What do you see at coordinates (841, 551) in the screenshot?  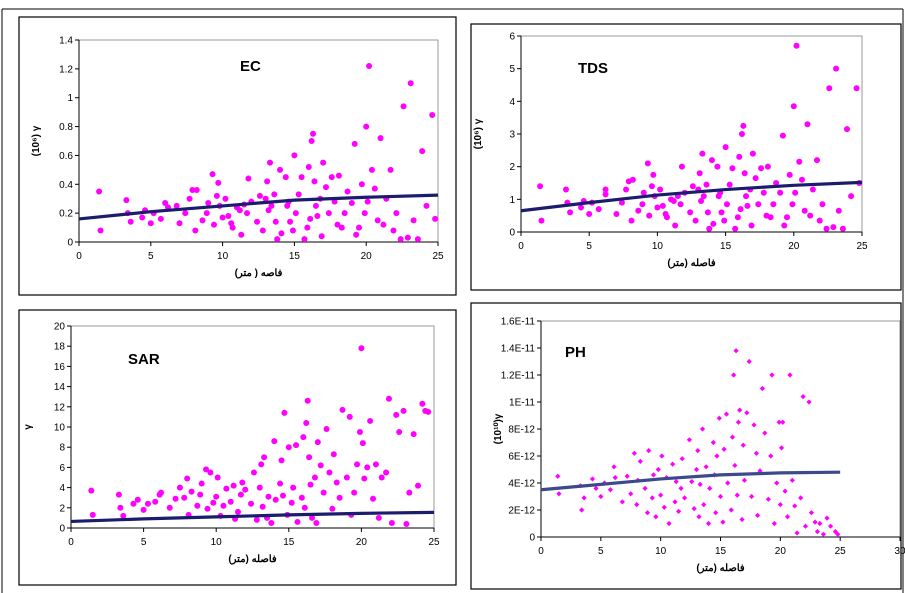 I see `x-tick-label: 25` at bounding box center [841, 551].